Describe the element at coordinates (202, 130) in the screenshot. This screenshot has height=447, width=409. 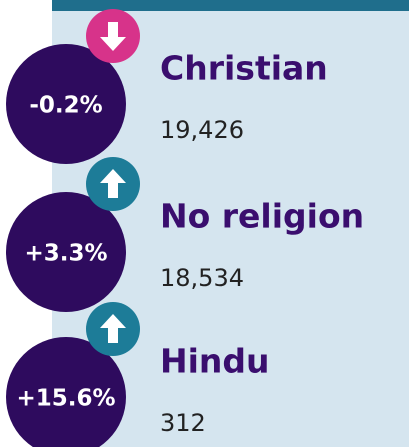
I see `population-count: 19,426` at that location.